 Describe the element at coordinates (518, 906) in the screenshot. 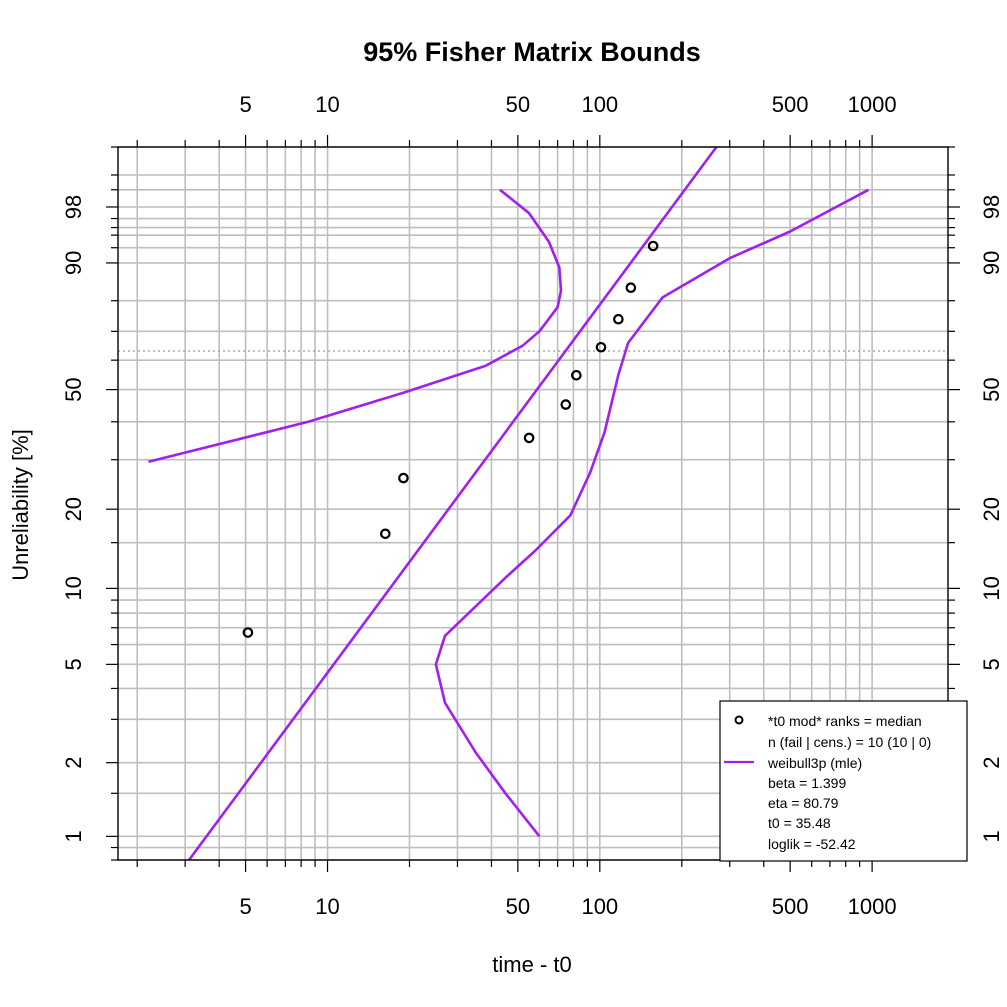

I see `x-tick-label-bottom: 50` at that location.